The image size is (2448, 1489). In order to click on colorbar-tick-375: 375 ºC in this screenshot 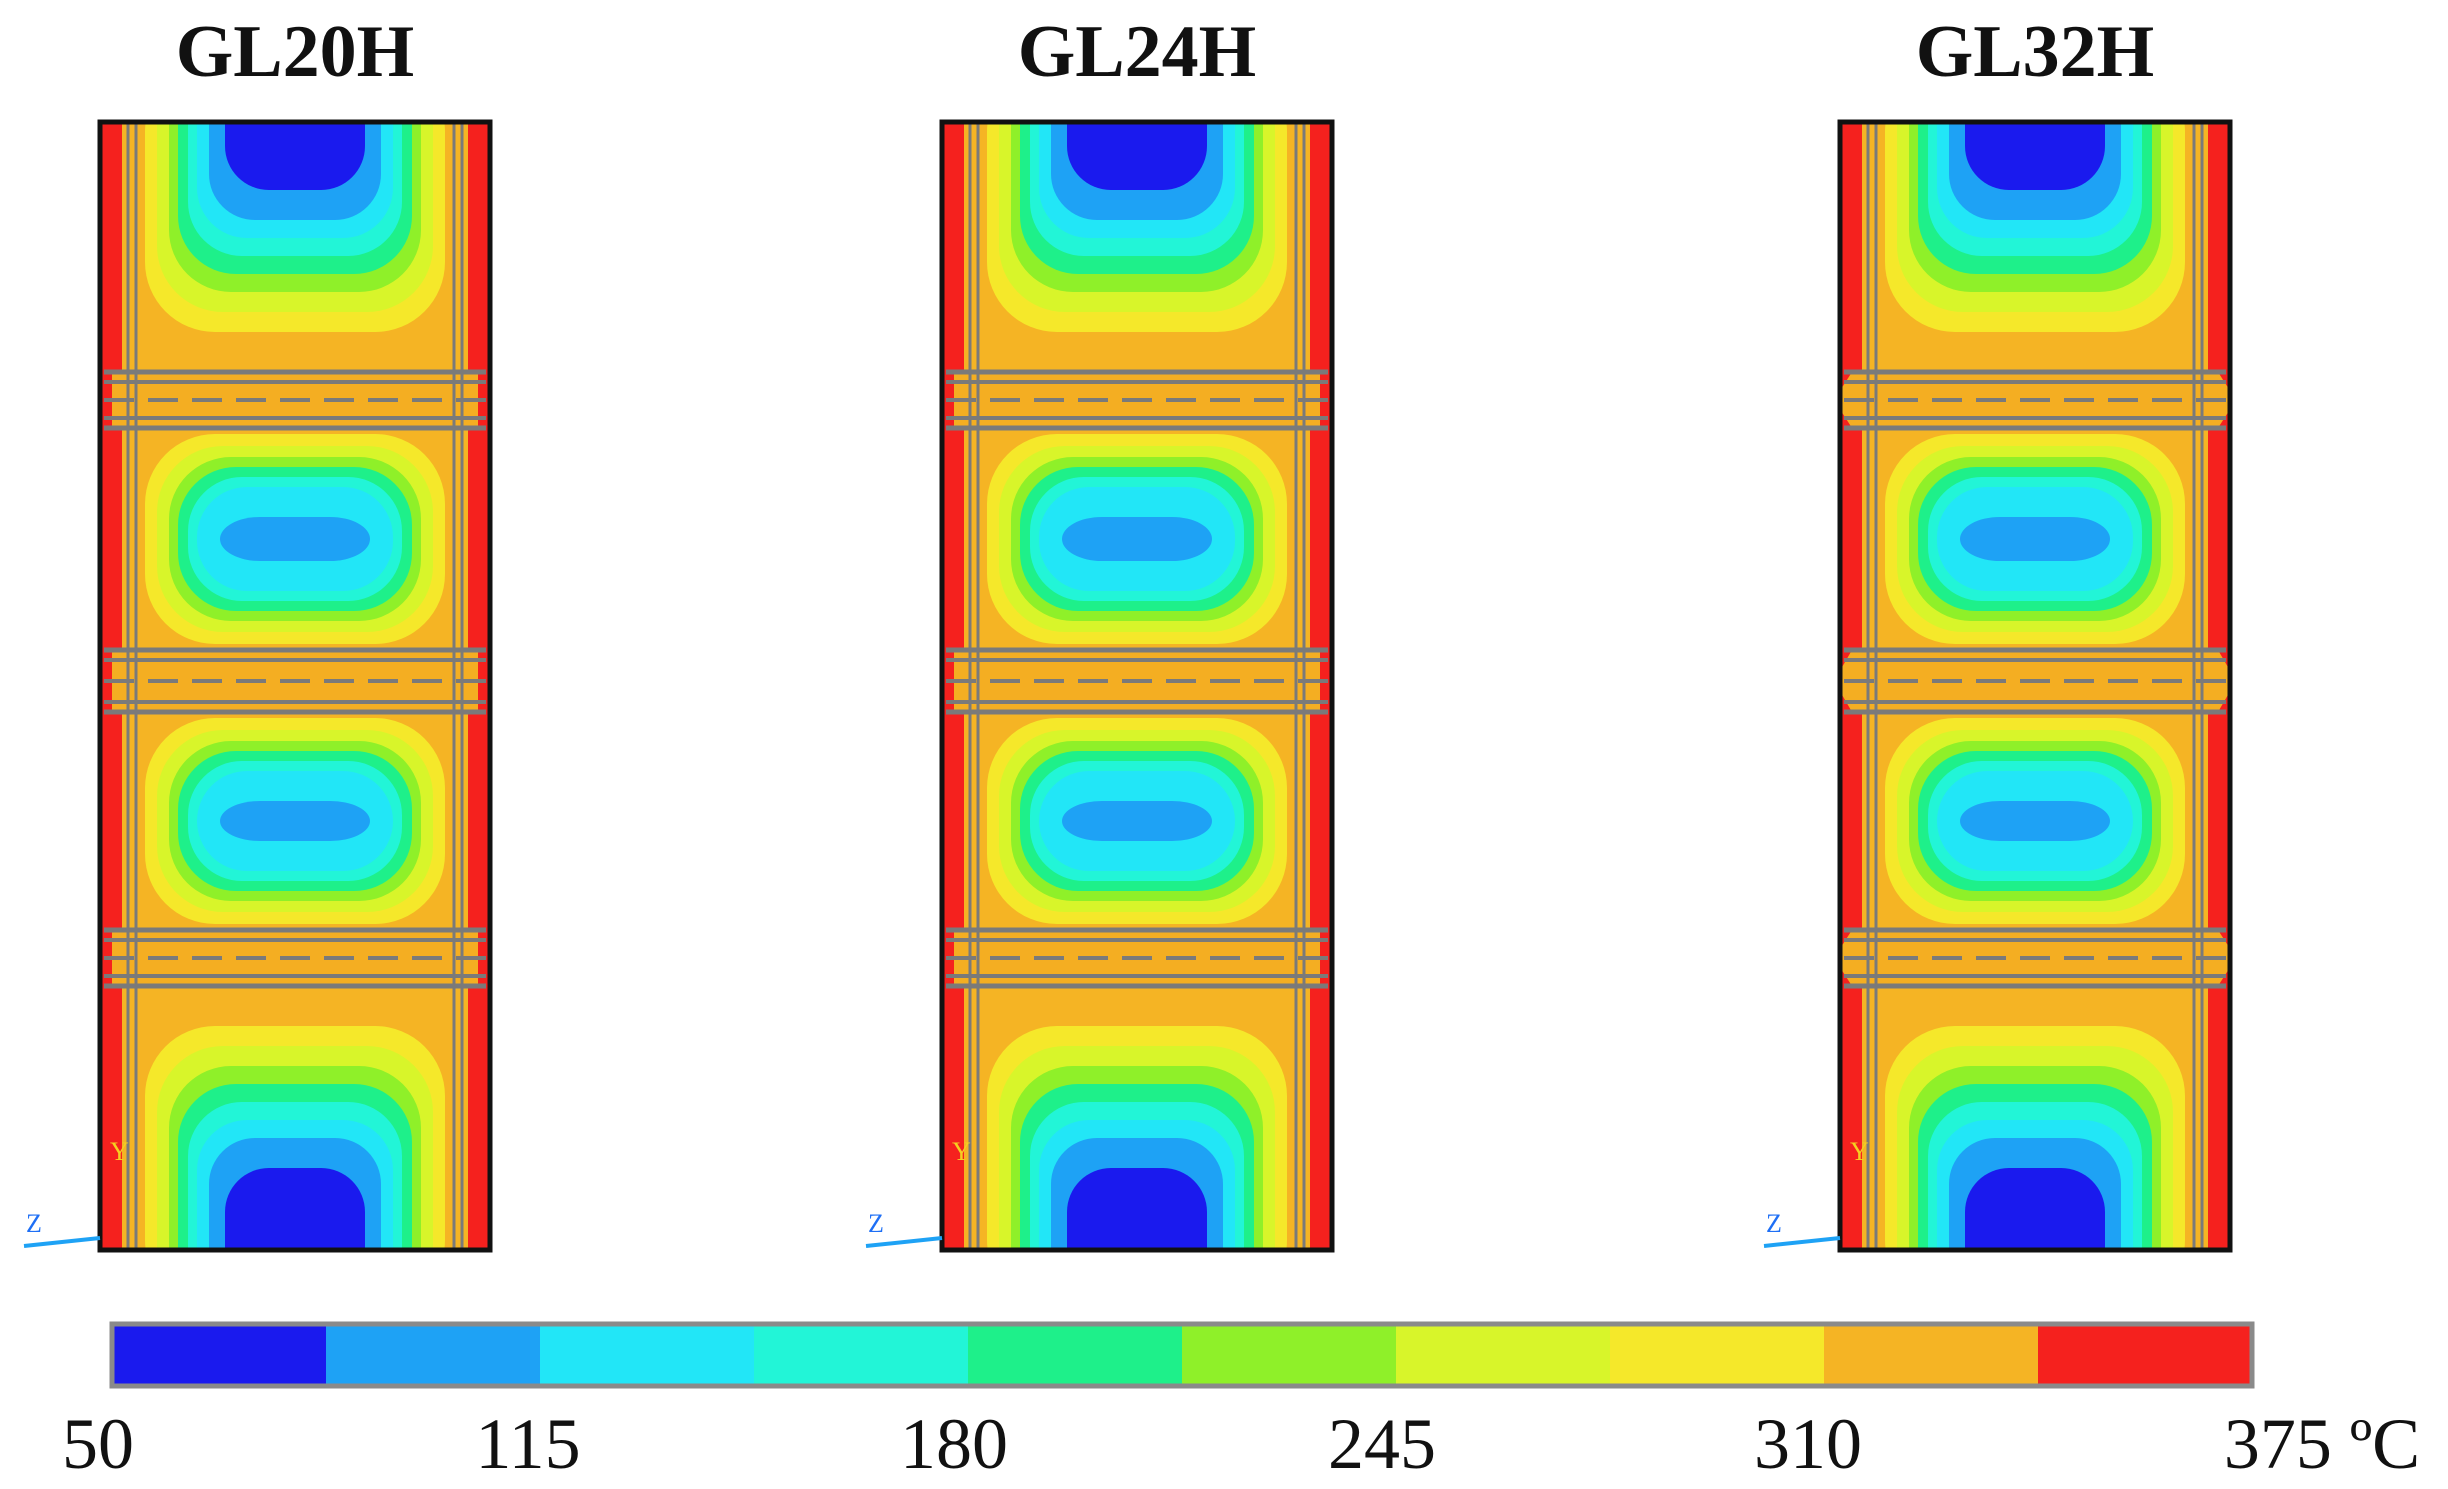, I will do `click(2322, 1444)`.